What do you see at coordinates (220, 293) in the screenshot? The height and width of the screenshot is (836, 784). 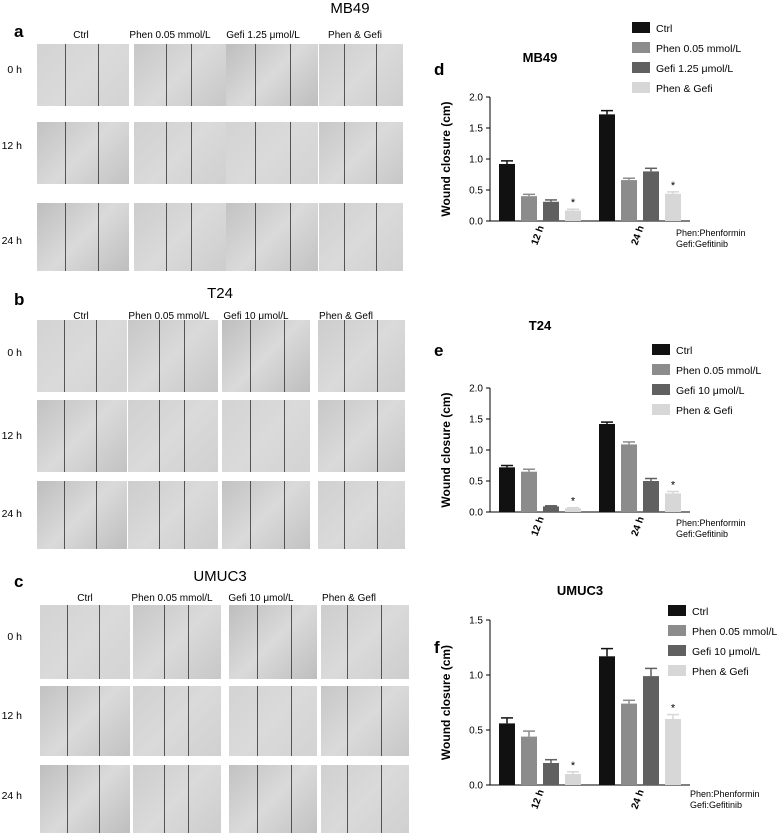 I see `panel-b-title: T24` at bounding box center [220, 293].